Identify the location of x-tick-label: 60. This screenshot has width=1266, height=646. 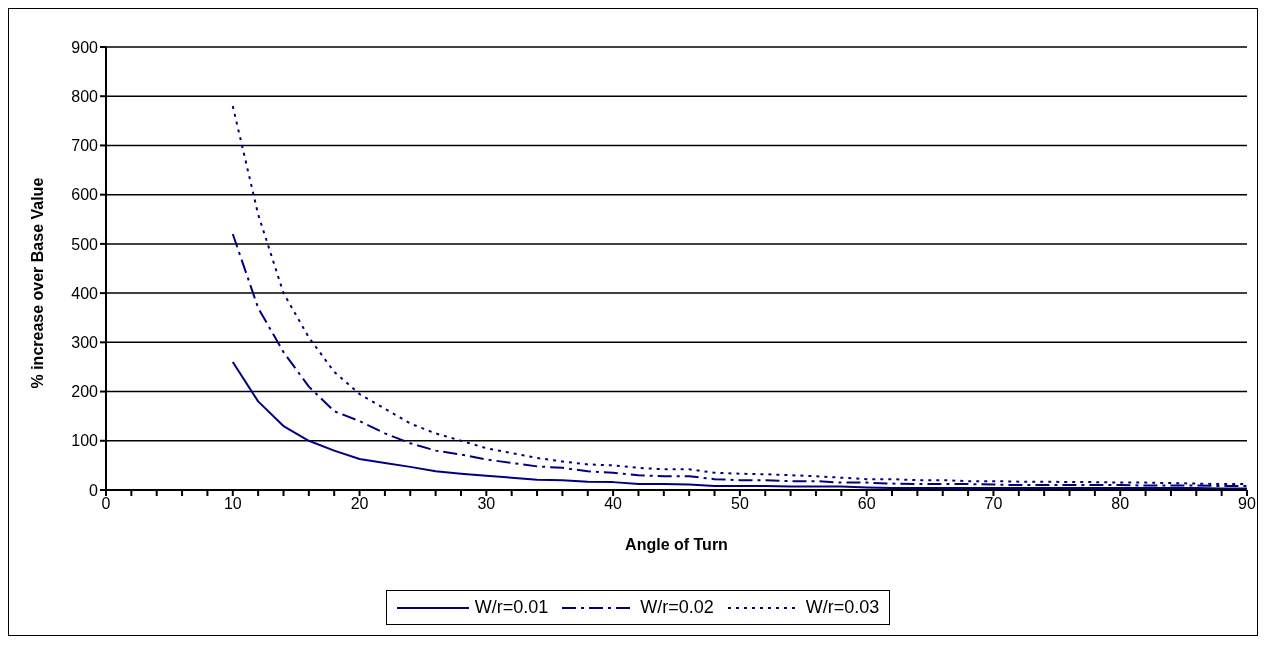
(866, 504).